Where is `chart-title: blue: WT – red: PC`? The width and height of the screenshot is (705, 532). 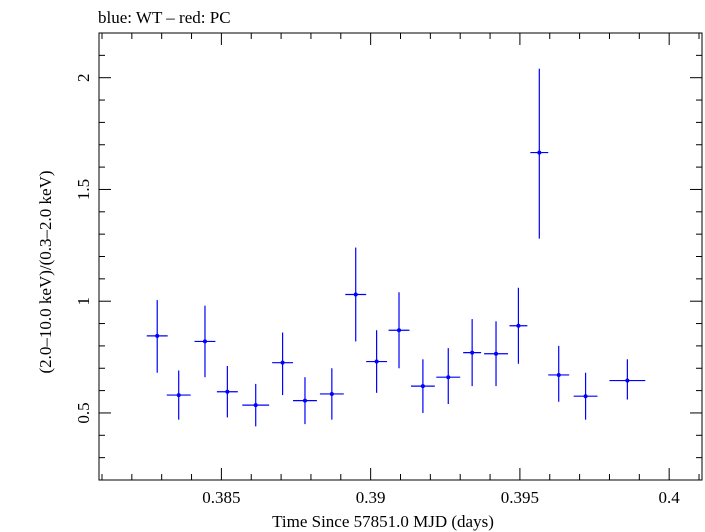 chart-title: blue: WT – red: PC is located at coordinates (164, 17).